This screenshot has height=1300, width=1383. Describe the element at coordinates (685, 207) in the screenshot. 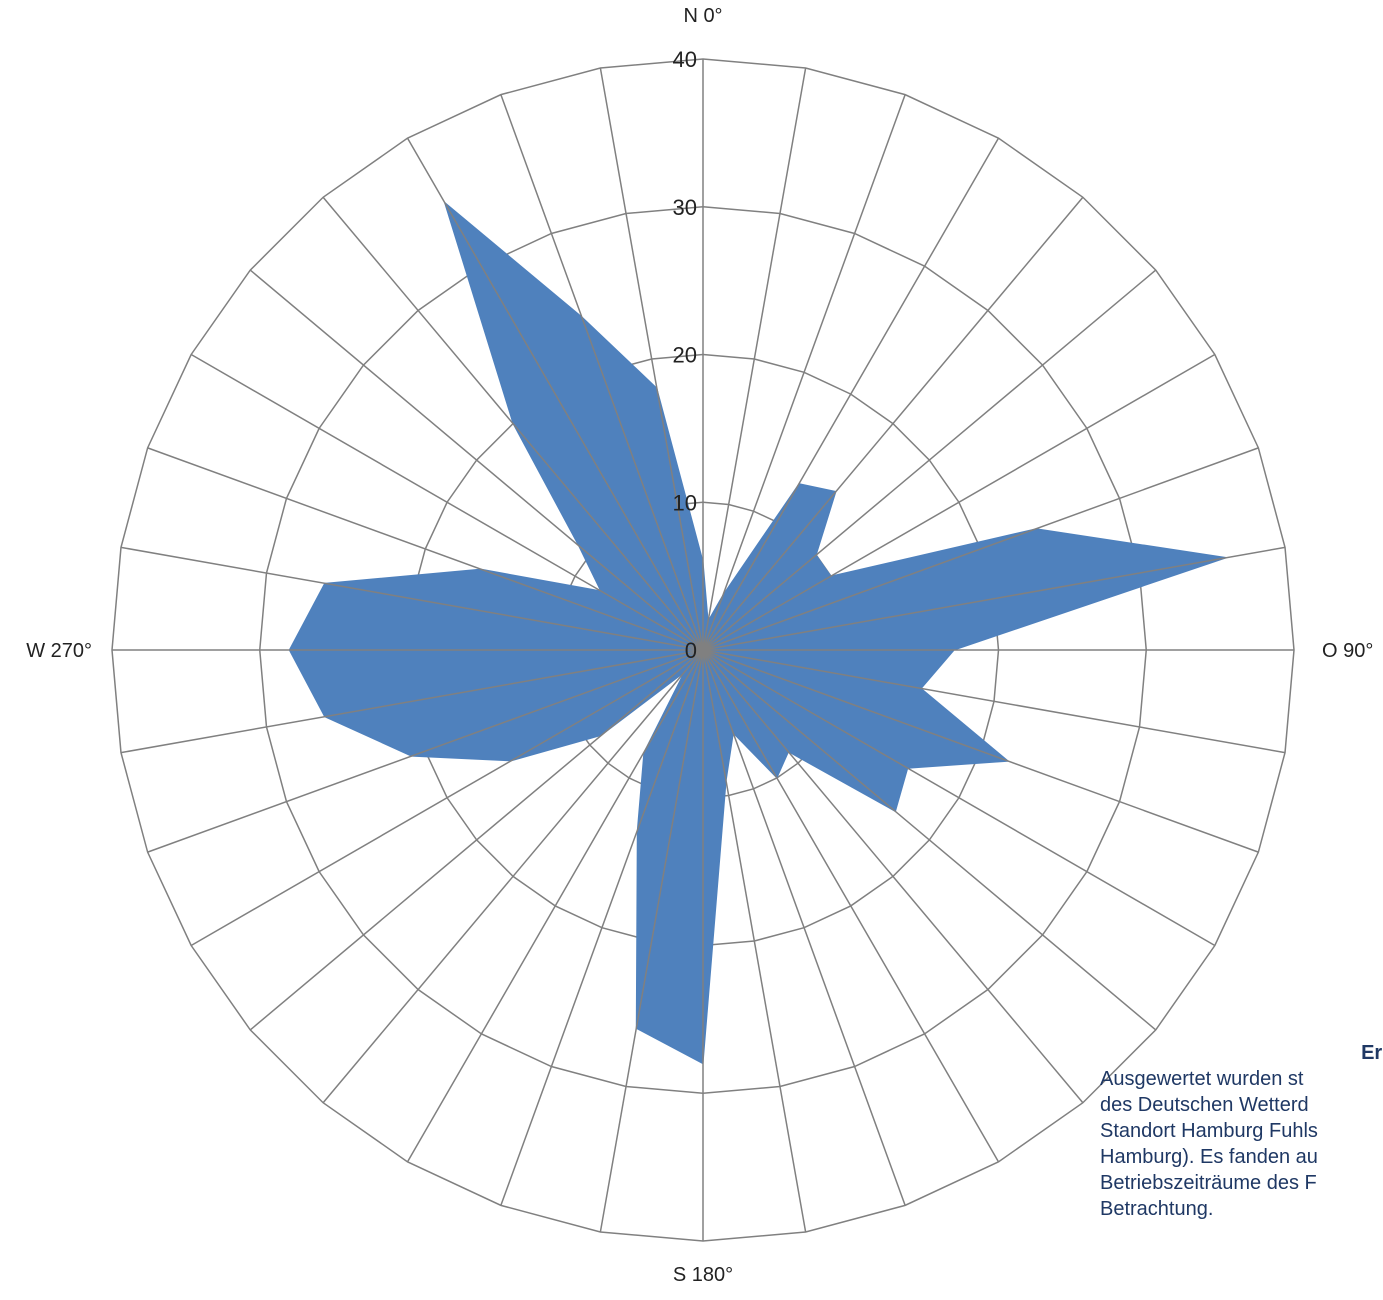

I see `tick-label-30: 30` at that location.